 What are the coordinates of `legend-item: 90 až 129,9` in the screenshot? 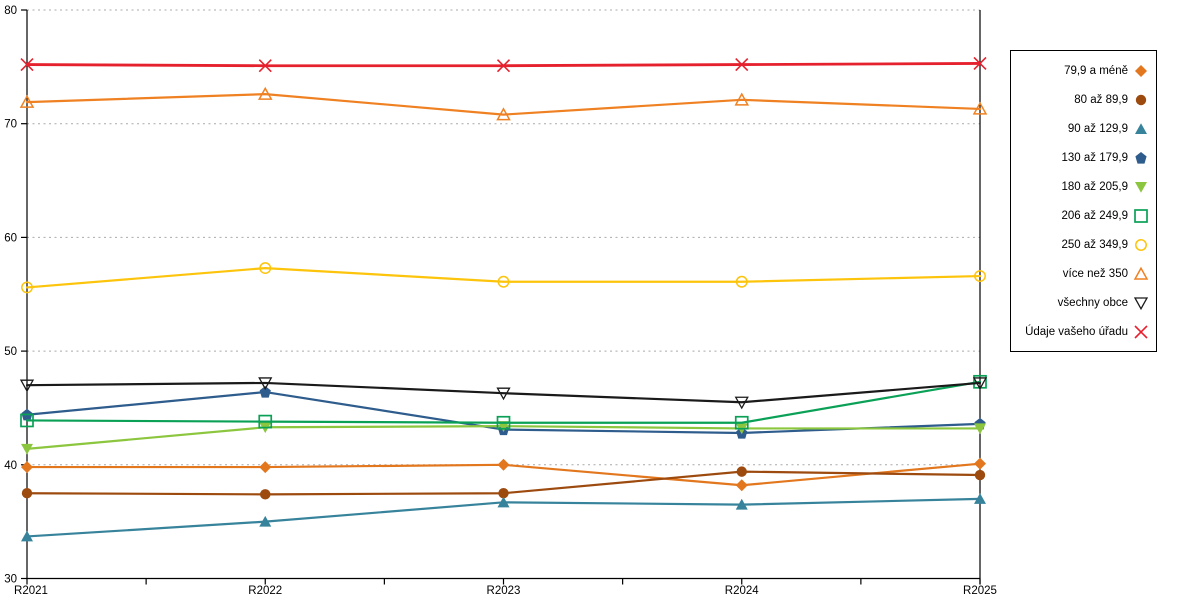 It's located at (1080, 128).